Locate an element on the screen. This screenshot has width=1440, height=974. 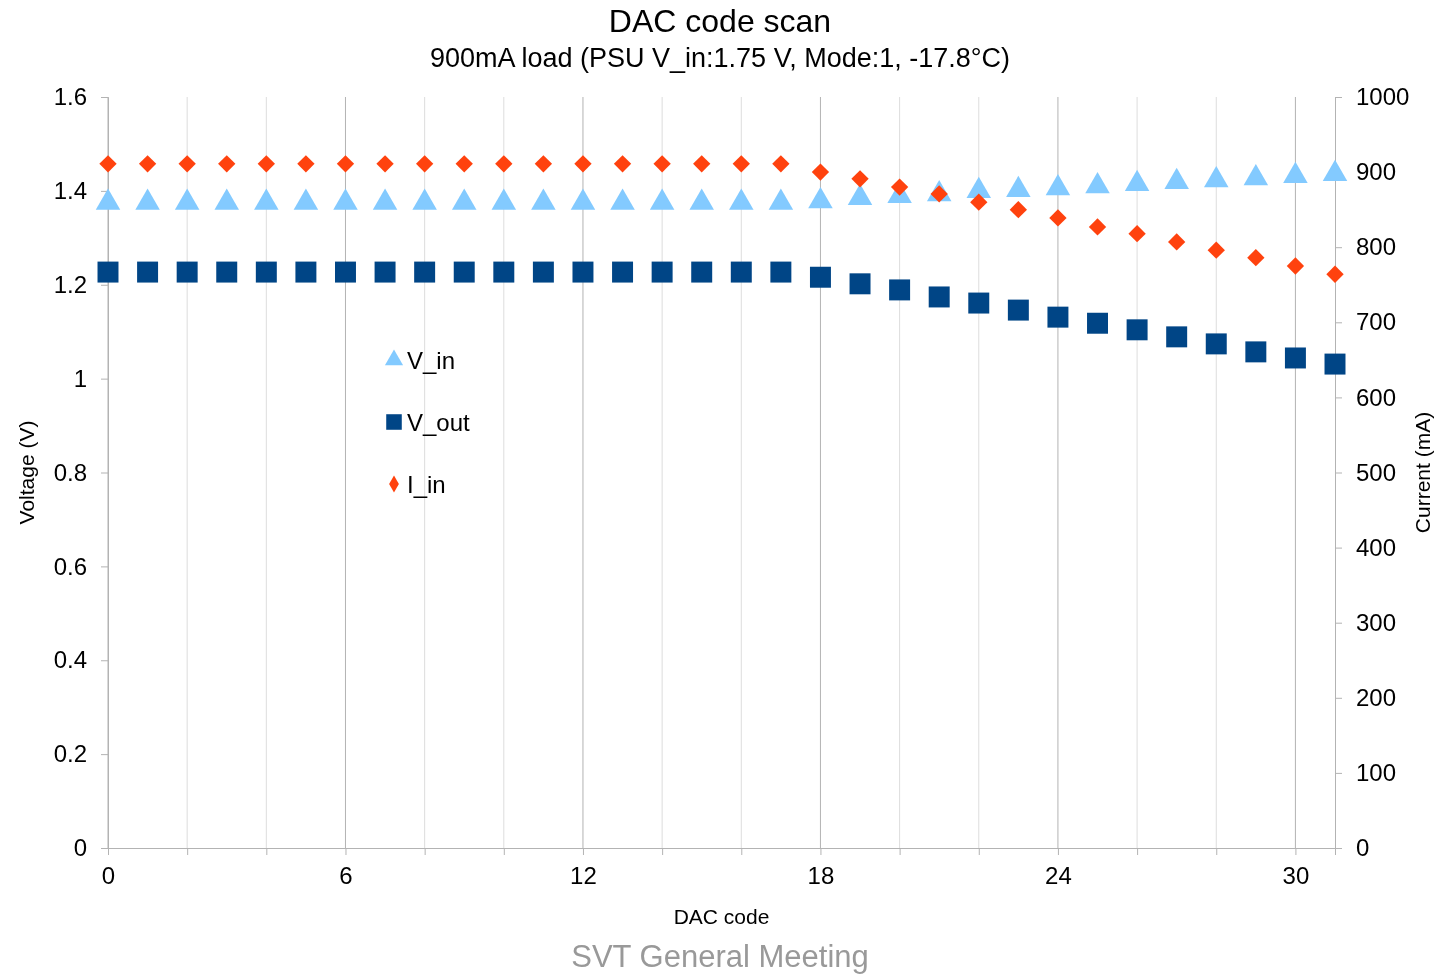
y-tick-label: 1 is located at coordinates (80, 378).